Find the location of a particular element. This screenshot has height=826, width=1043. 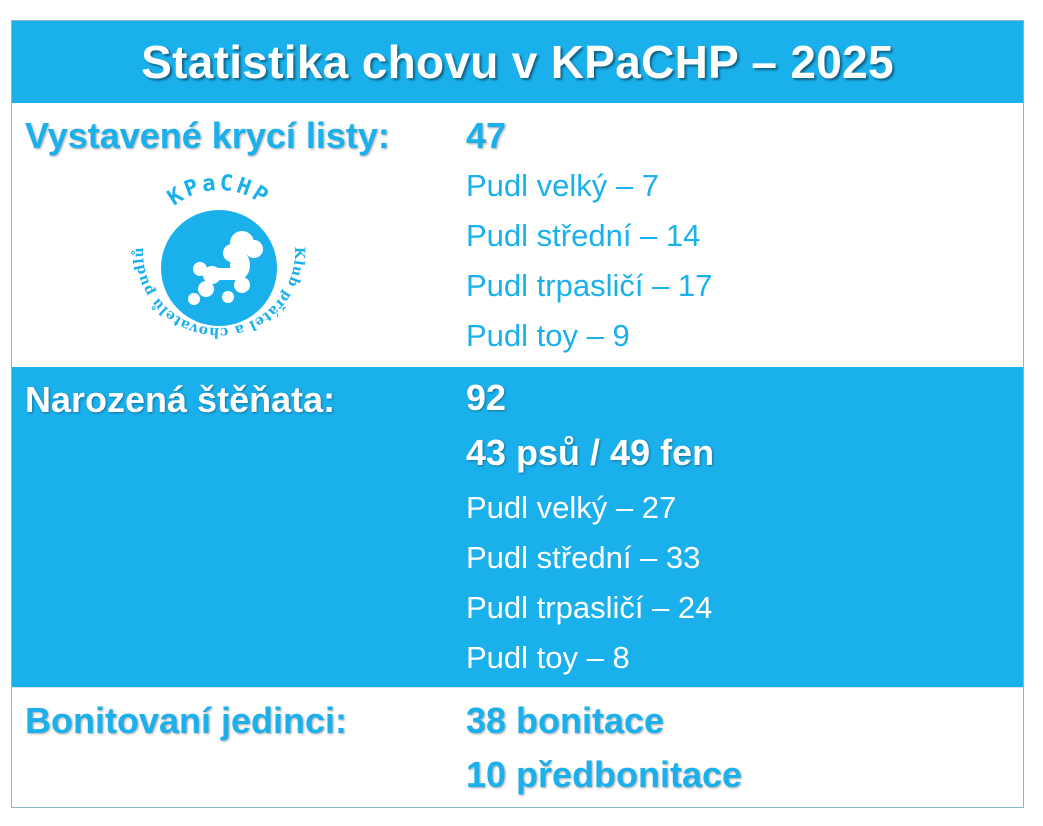

total-value: 92 is located at coordinates (486, 397).